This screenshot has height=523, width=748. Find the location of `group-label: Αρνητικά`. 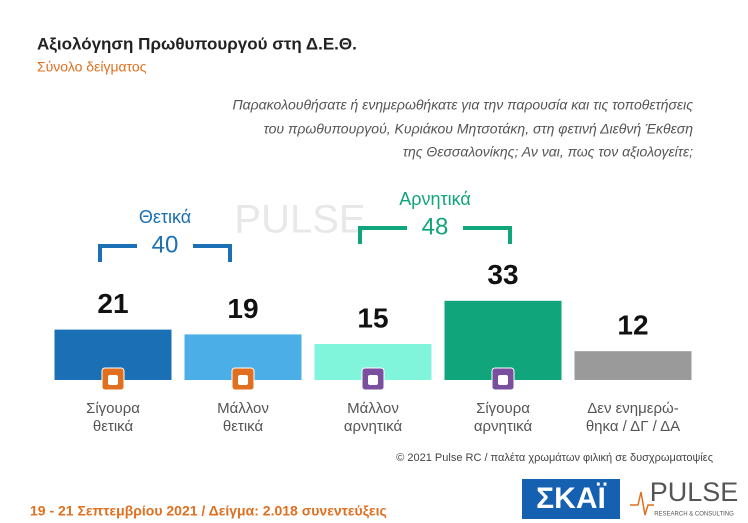

group-label: Αρνητικά is located at coordinates (435, 199).